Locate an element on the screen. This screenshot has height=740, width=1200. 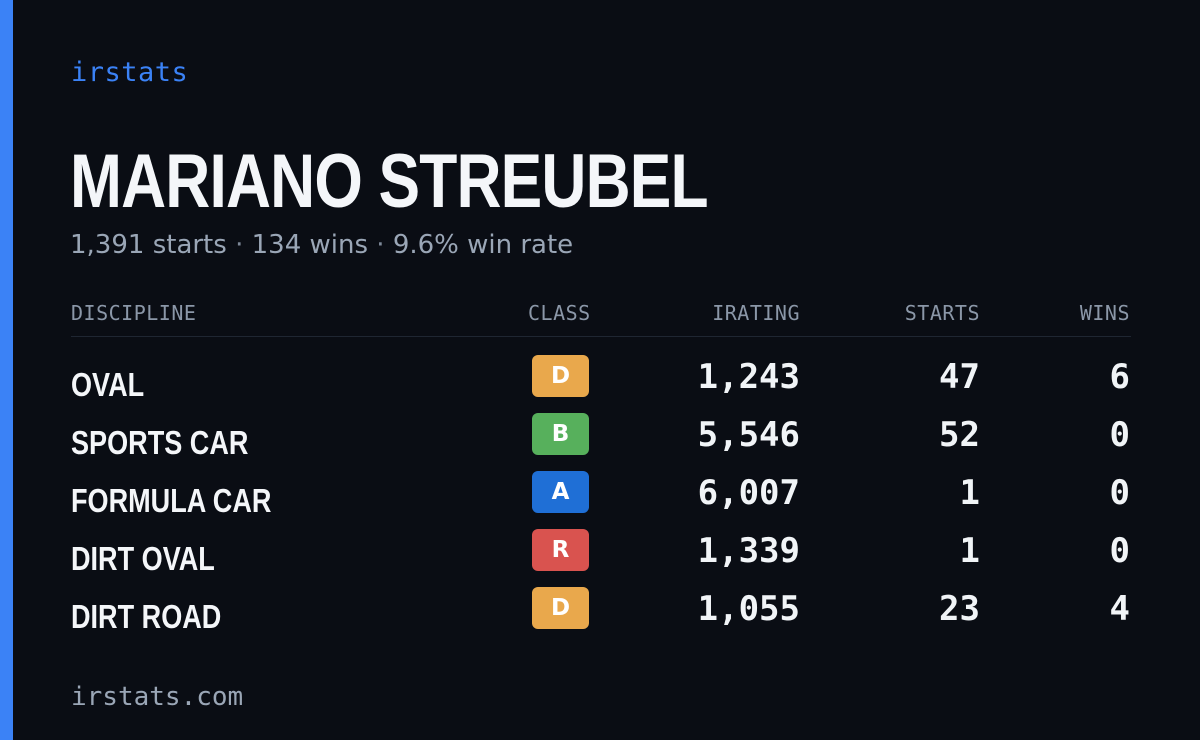
class-badge: R is located at coordinates (560, 550).